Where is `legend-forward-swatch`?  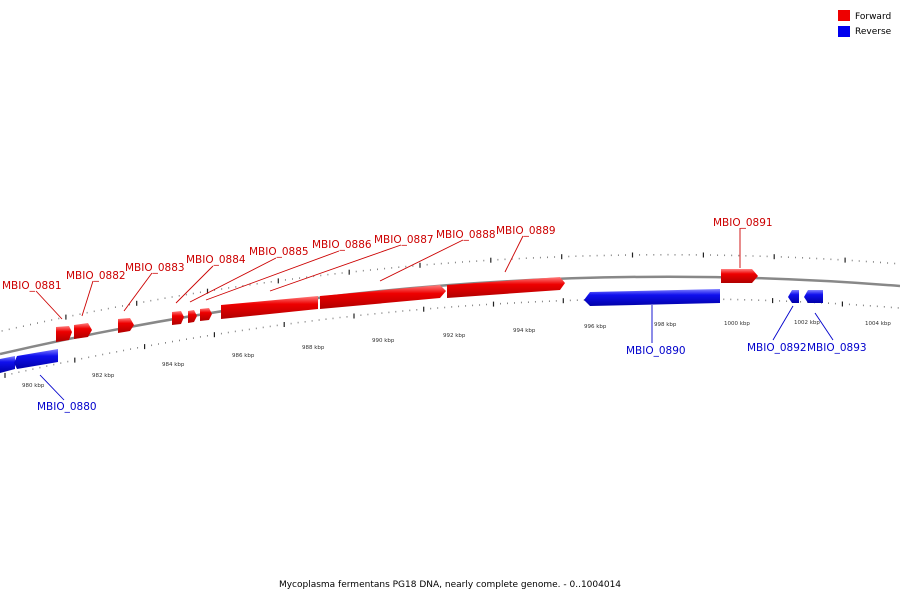
legend-forward-swatch is located at coordinates (844, 15).